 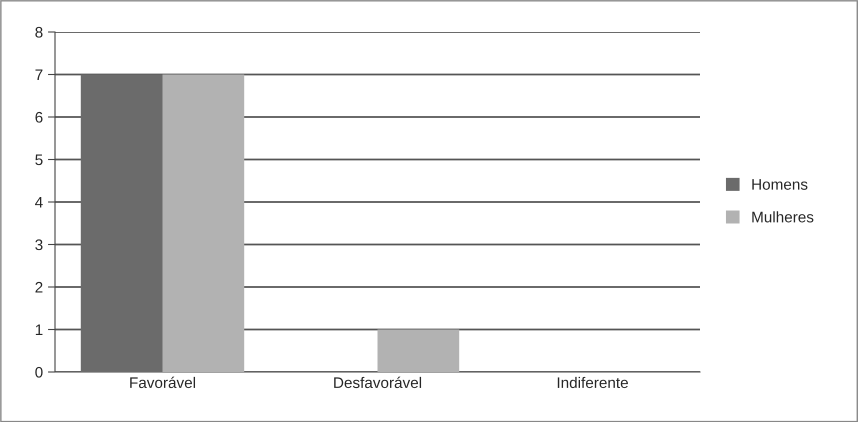 What do you see at coordinates (39, 32) in the screenshot?
I see `y-tick-label: 8` at bounding box center [39, 32].